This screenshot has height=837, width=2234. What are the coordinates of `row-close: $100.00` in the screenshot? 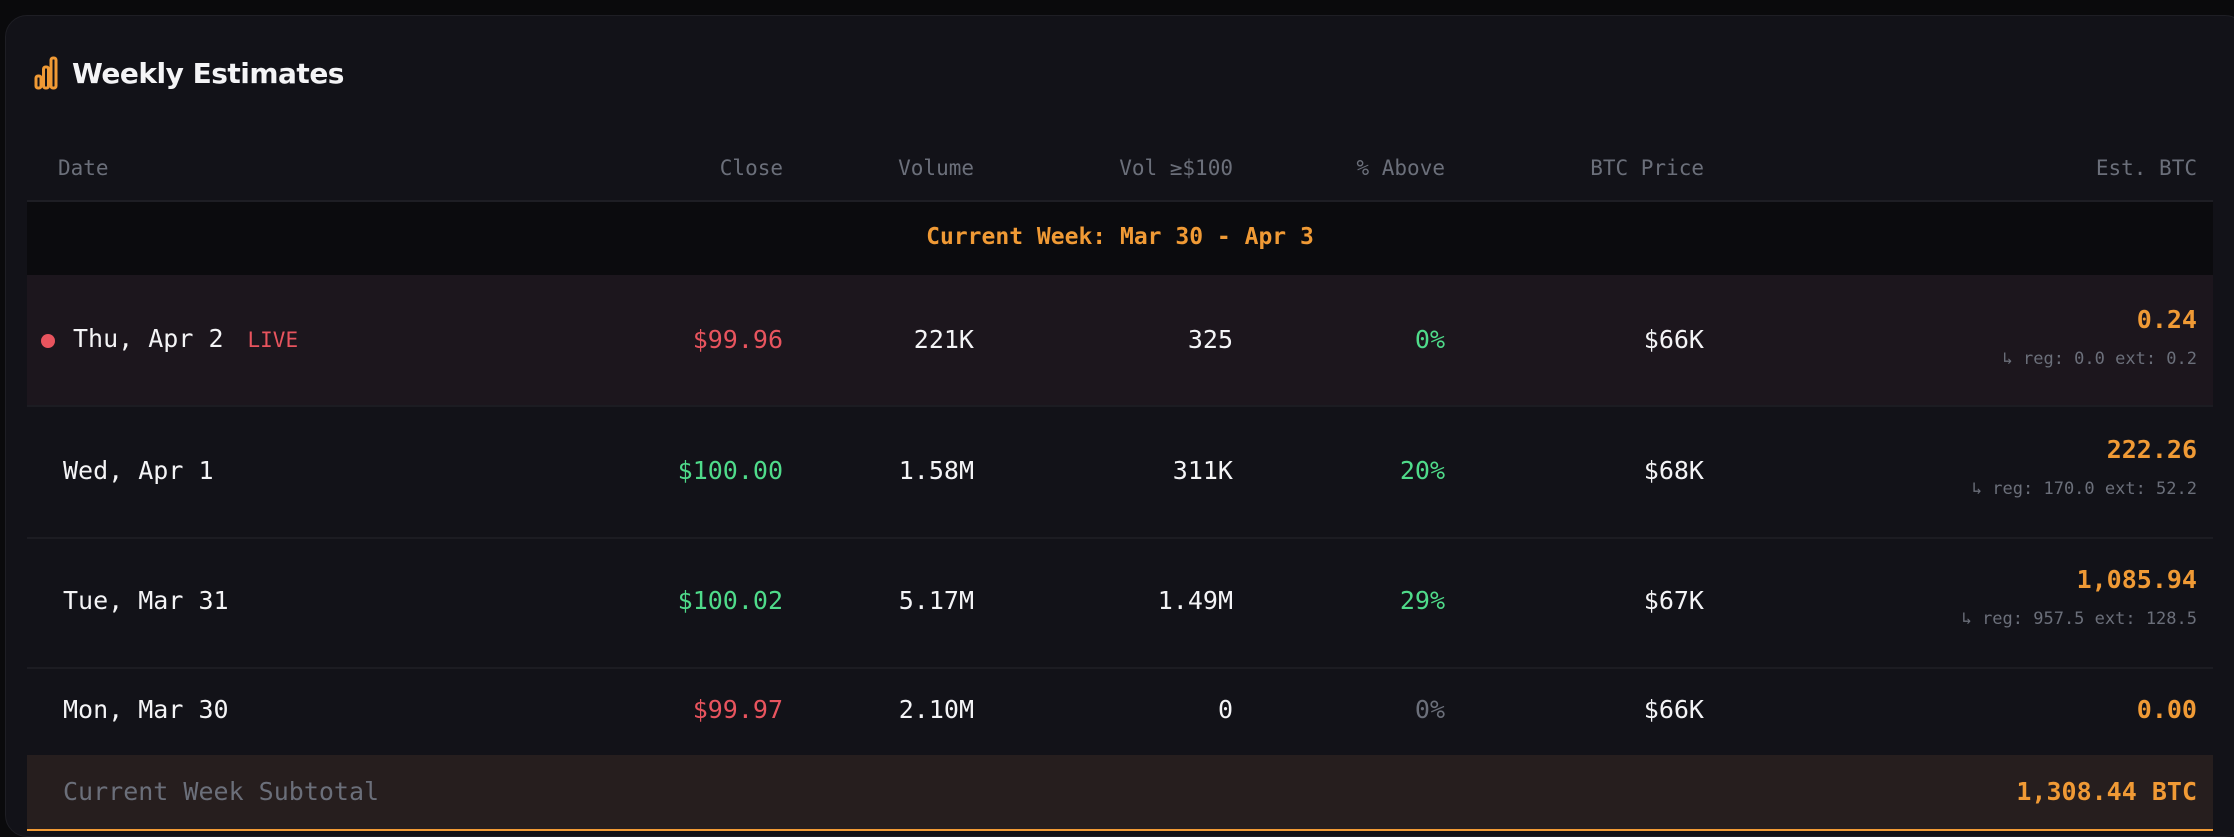 It's located at (730, 470).